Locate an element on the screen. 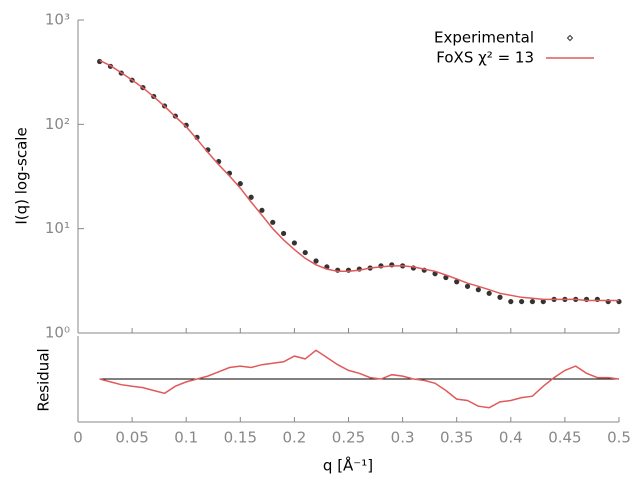  x-tick-label: 0.5 is located at coordinates (619, 438).